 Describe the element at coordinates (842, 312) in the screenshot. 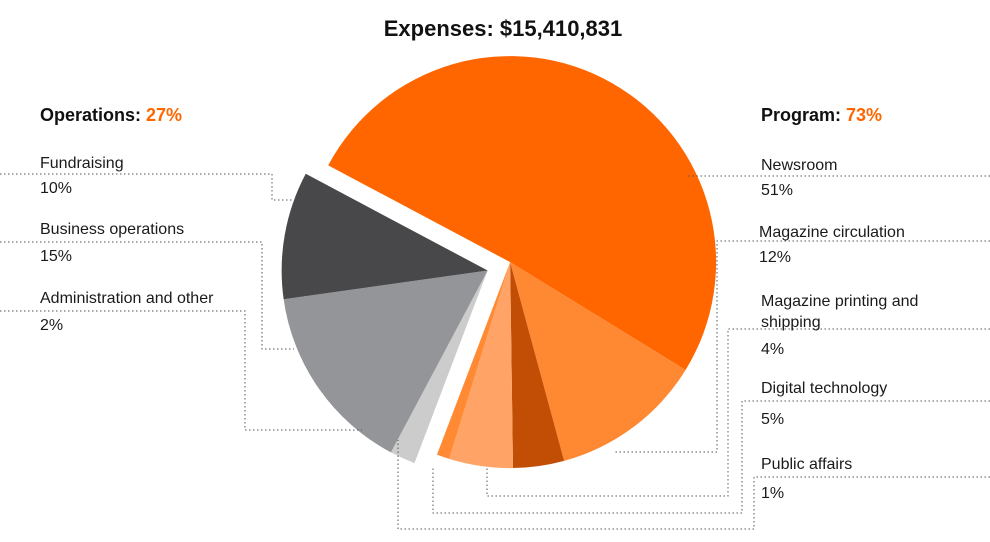

I see `label-magazine-printing: Magazine printing and shipping` at that location.